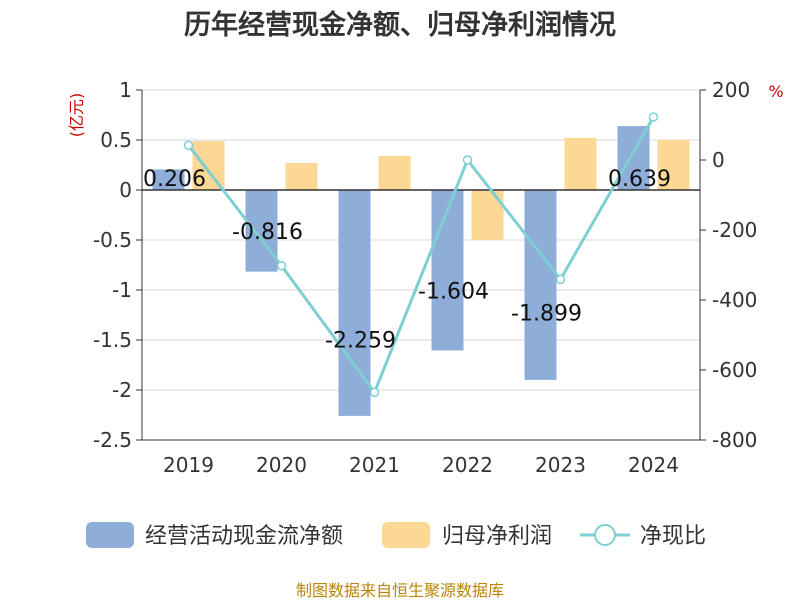 This screenshot has width=800, height=600. I want to click on legend: 经营活动现金流净额 归母净利润 净现比, so click(396, 535).